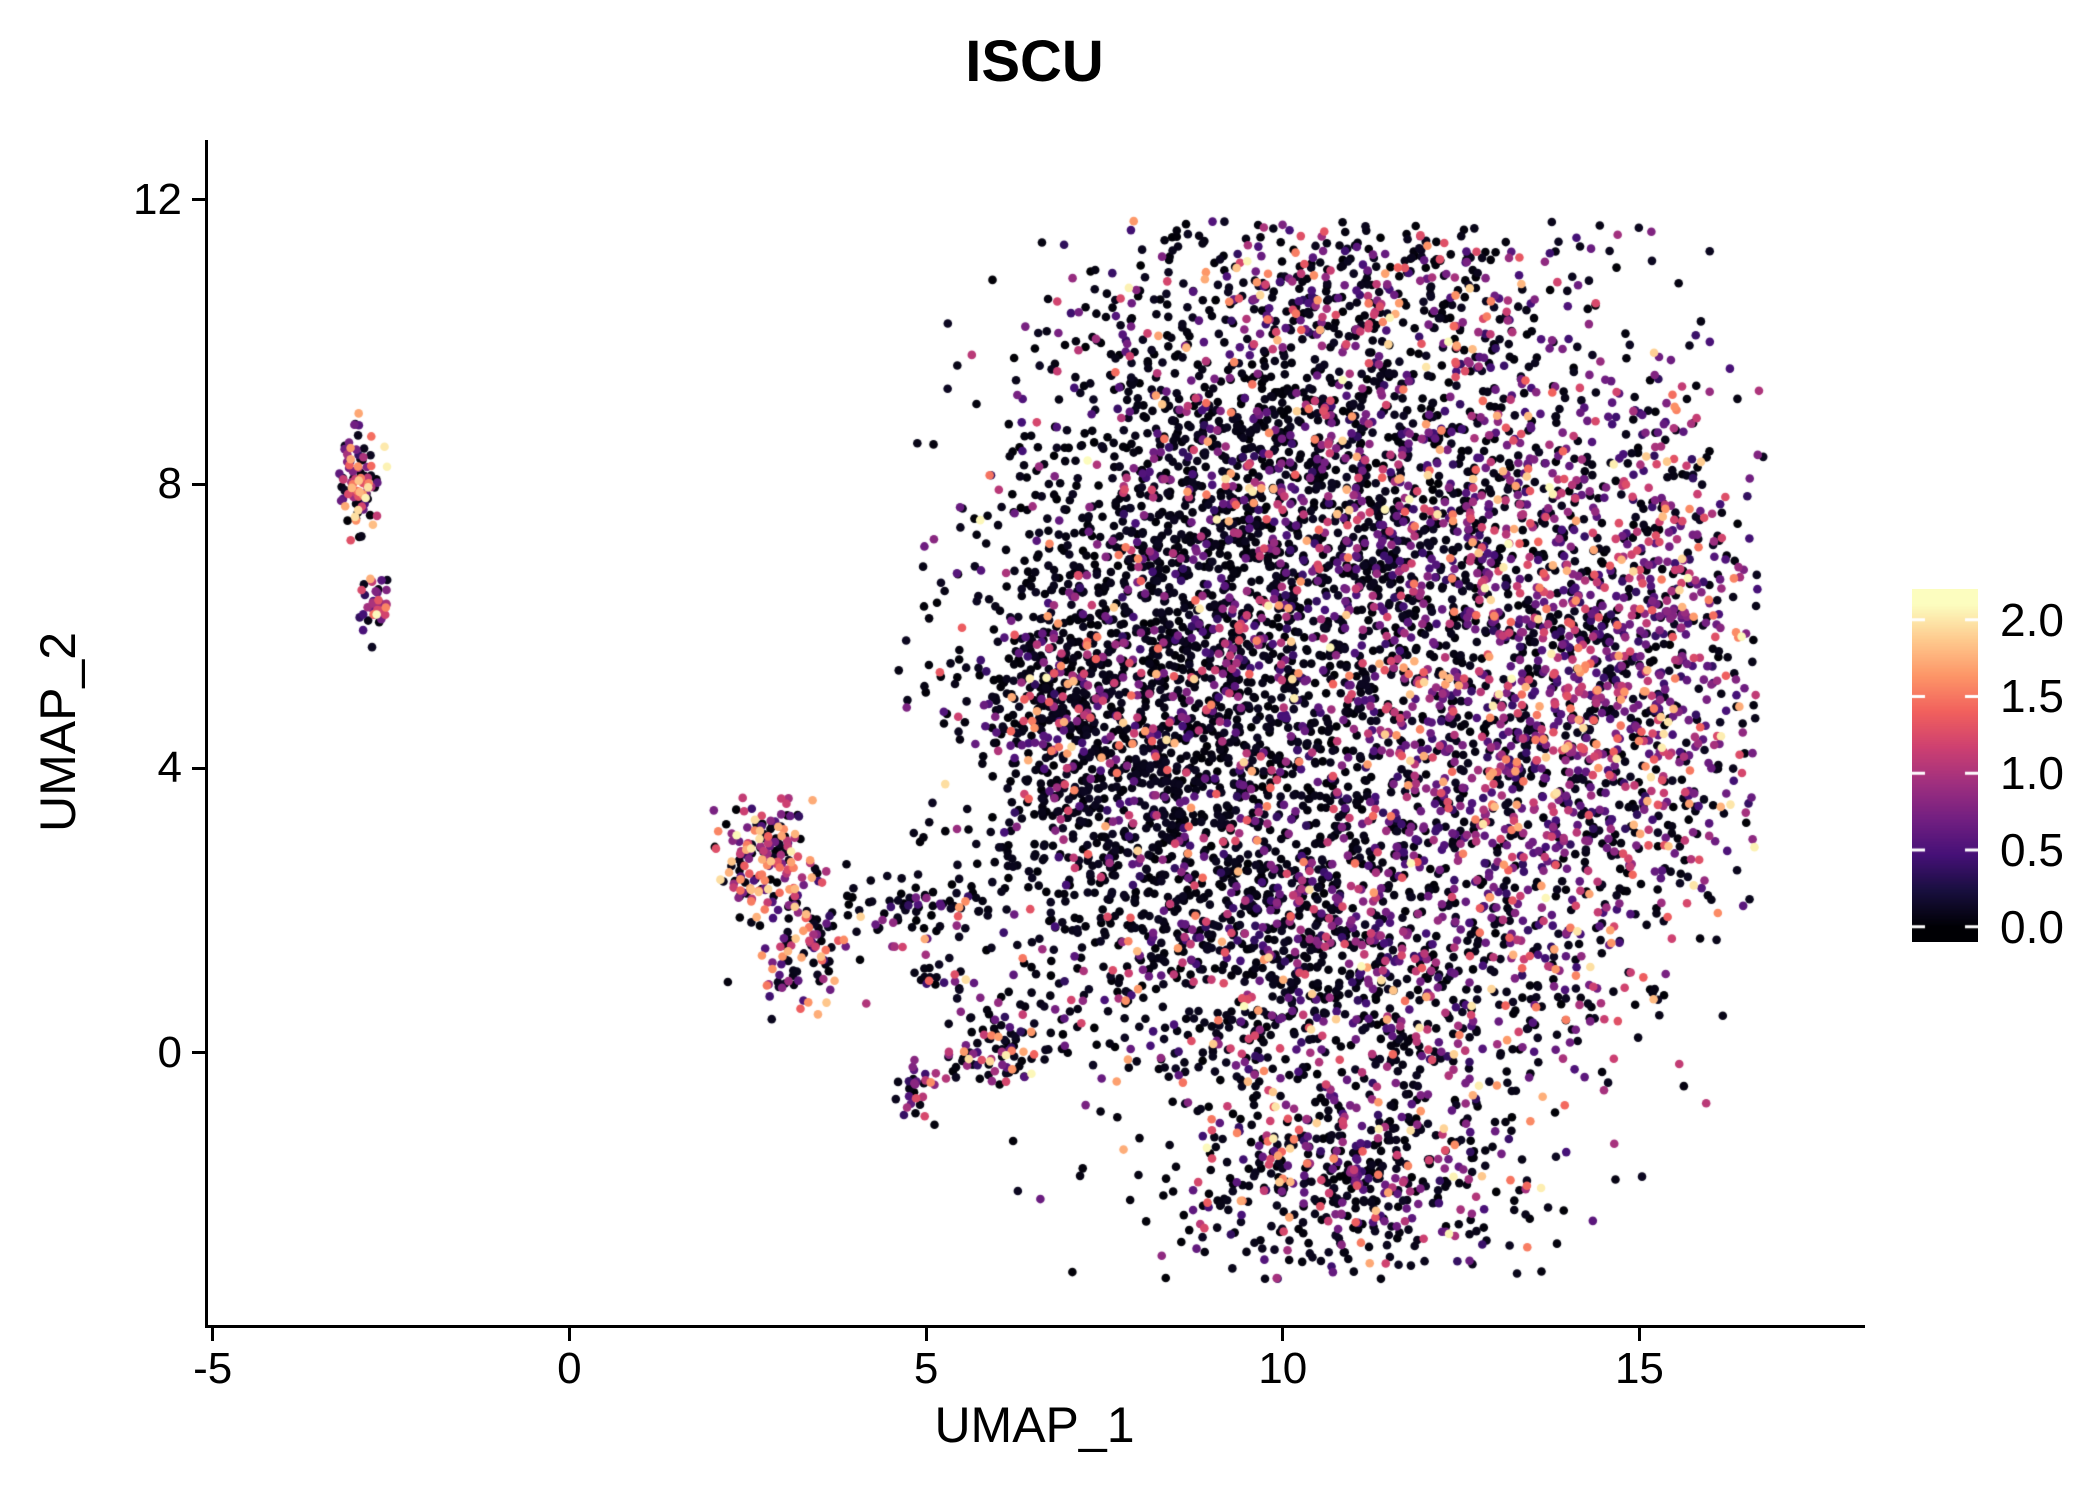 The height and width of the screenshot is (1500, 2100). Describe the element at coordinates (1283, 1368) in the screenshot. I see `x-tick-label: 10` at that location.